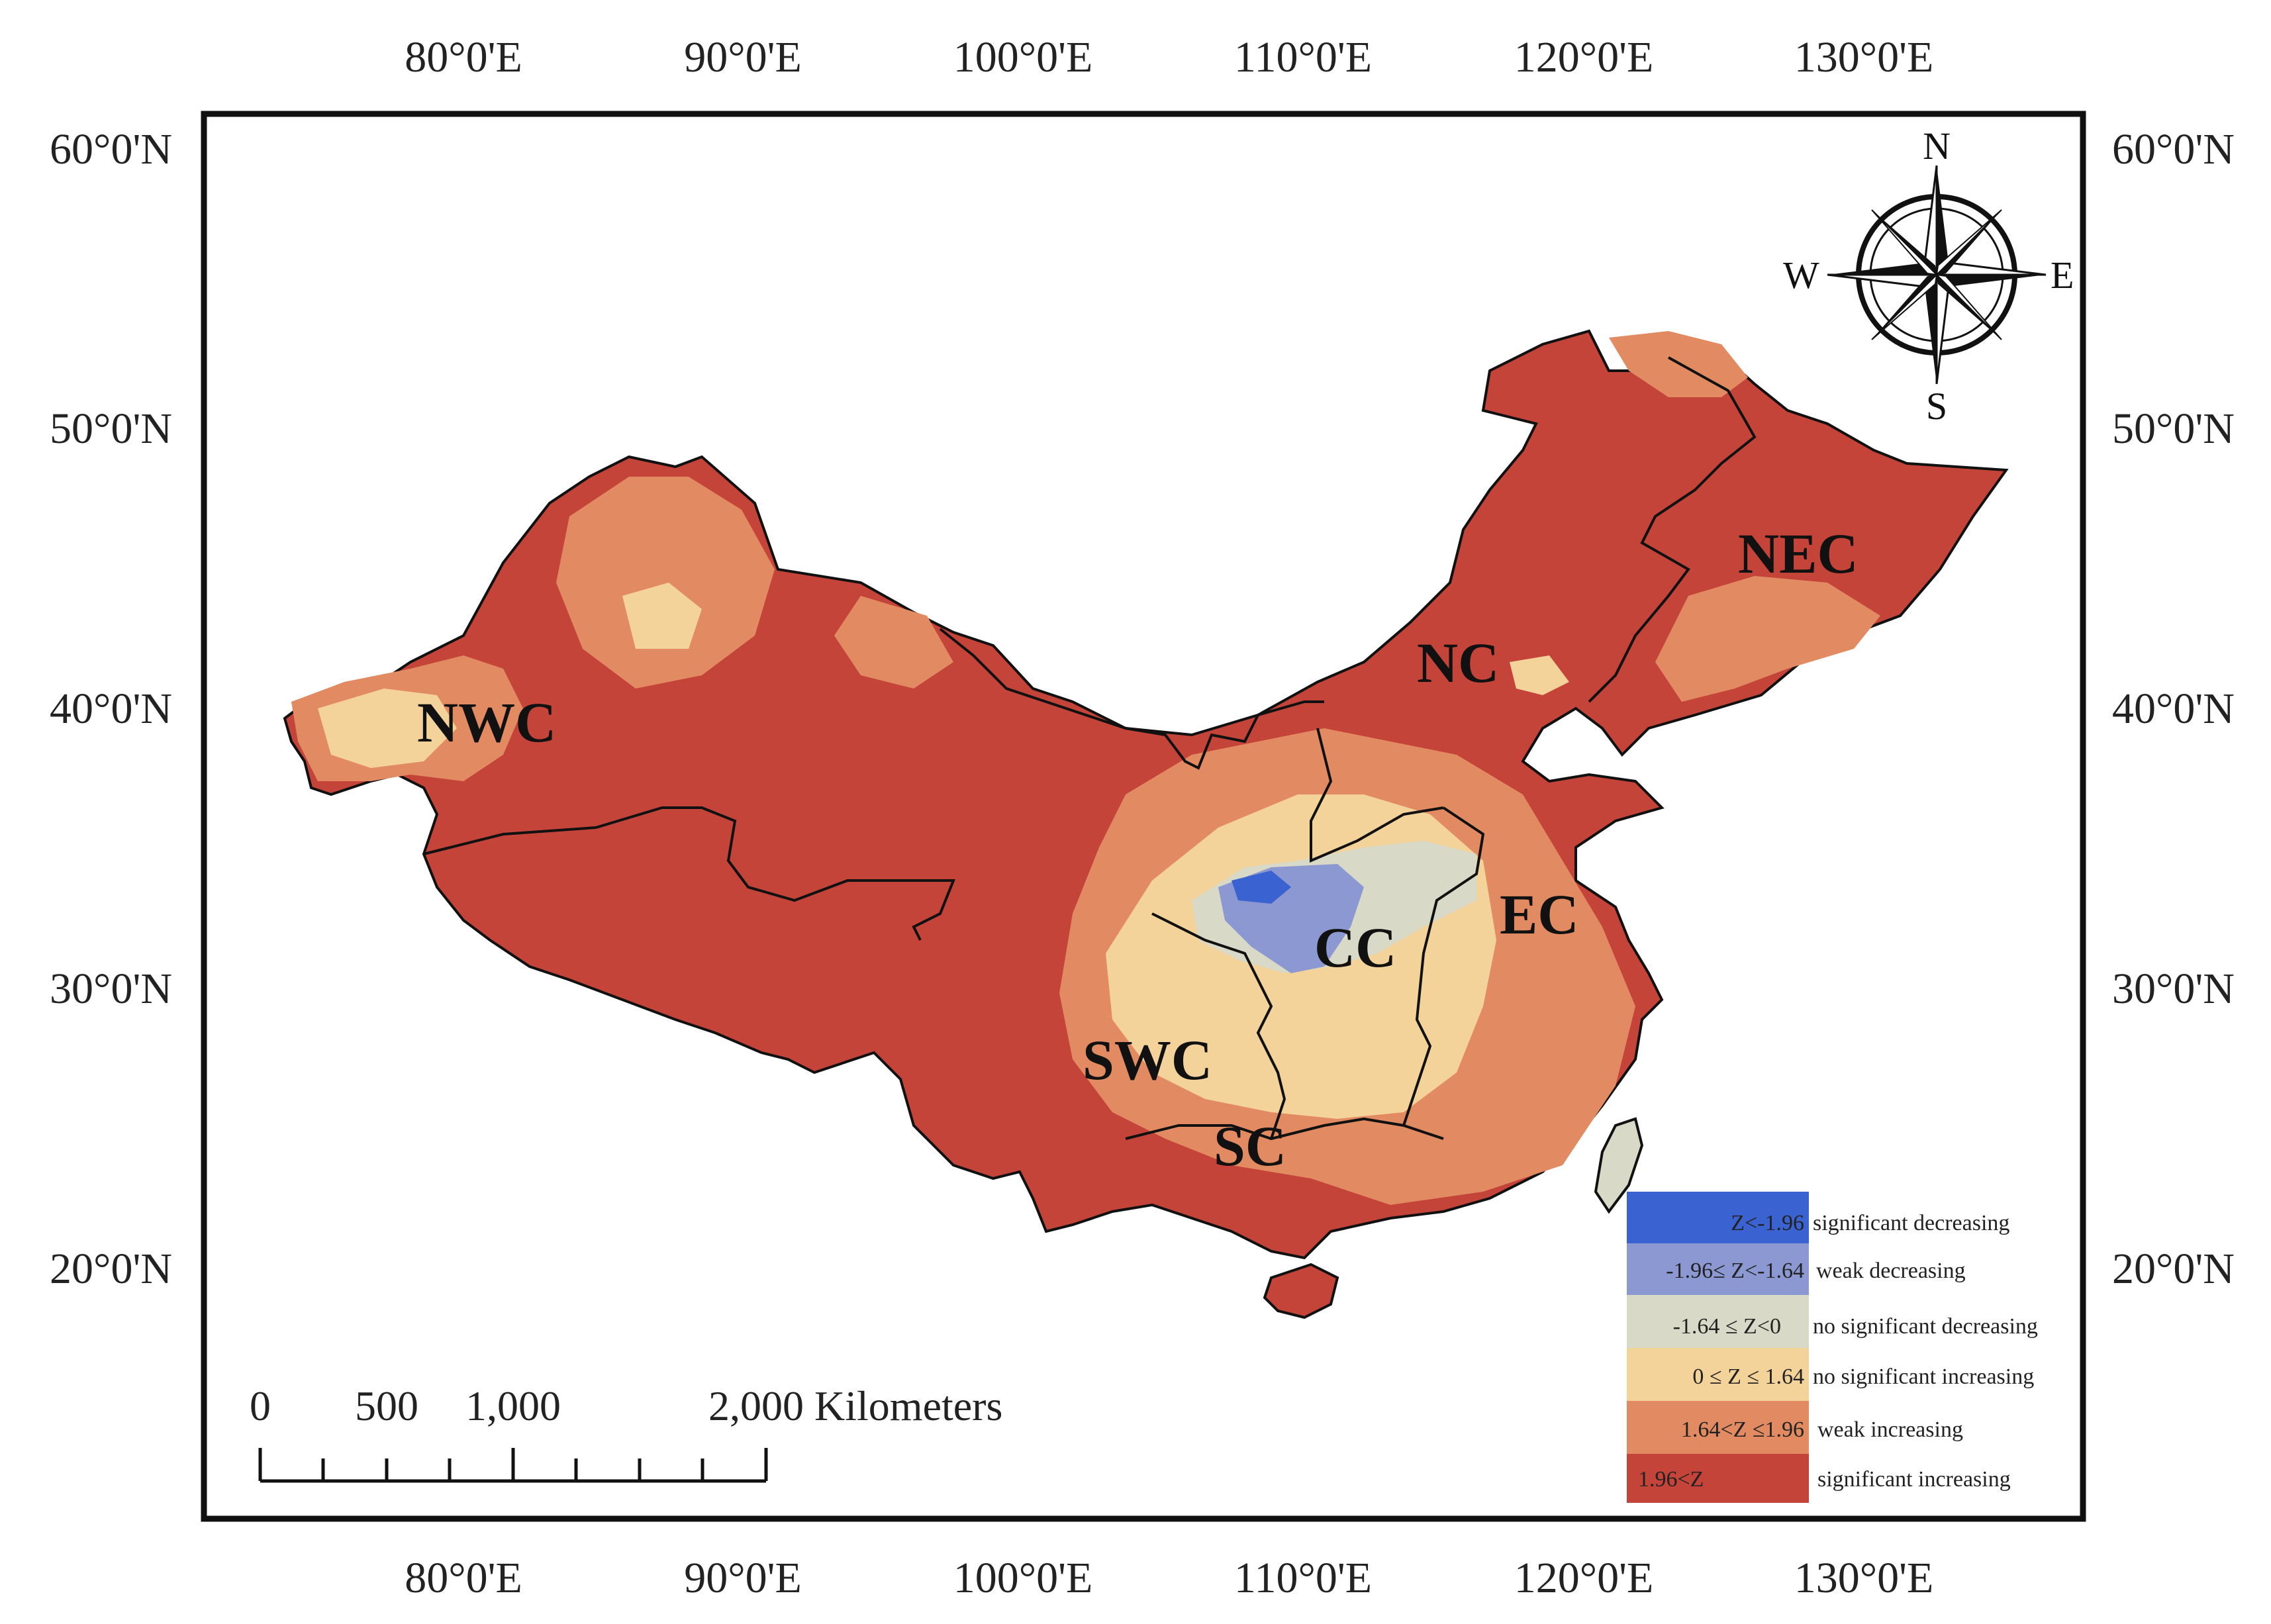 The height and width of the screenshot is (1624, 2271). Describe the element at coordinates (1539, 914) in the screenshot. I see `region-label-ec: EC` at that location.